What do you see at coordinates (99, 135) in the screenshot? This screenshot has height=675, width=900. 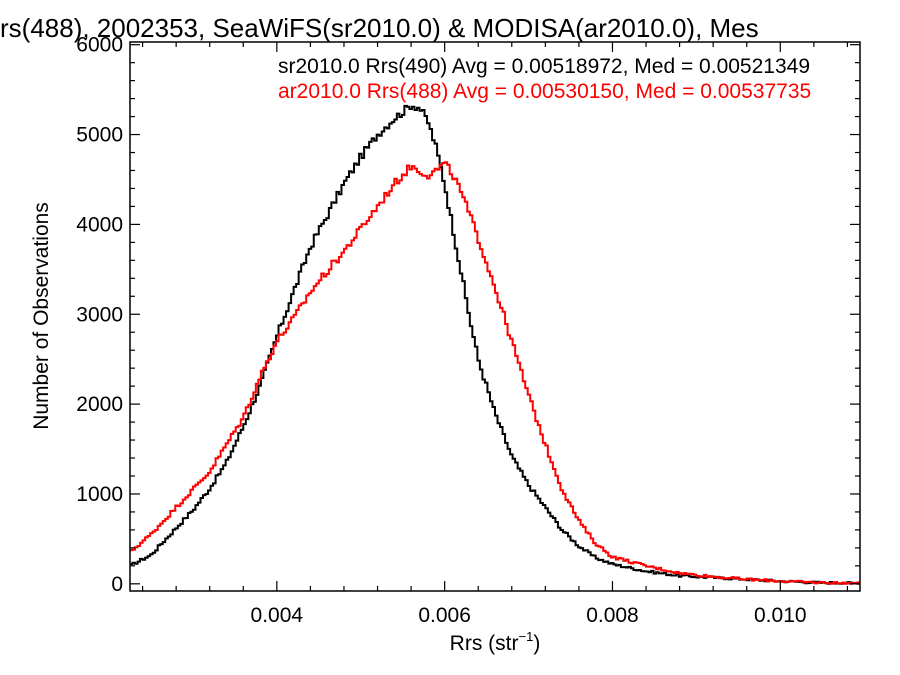 I see `y-tick-label: 5000` at bounding box center [99, 135].